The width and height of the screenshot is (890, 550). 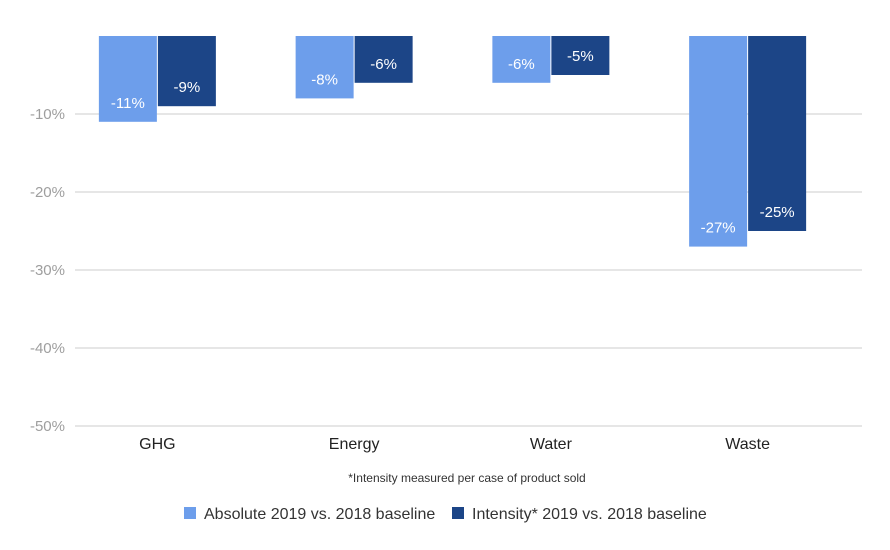 I want to click on bar-intensity-waste, so click(x=777, y=133).